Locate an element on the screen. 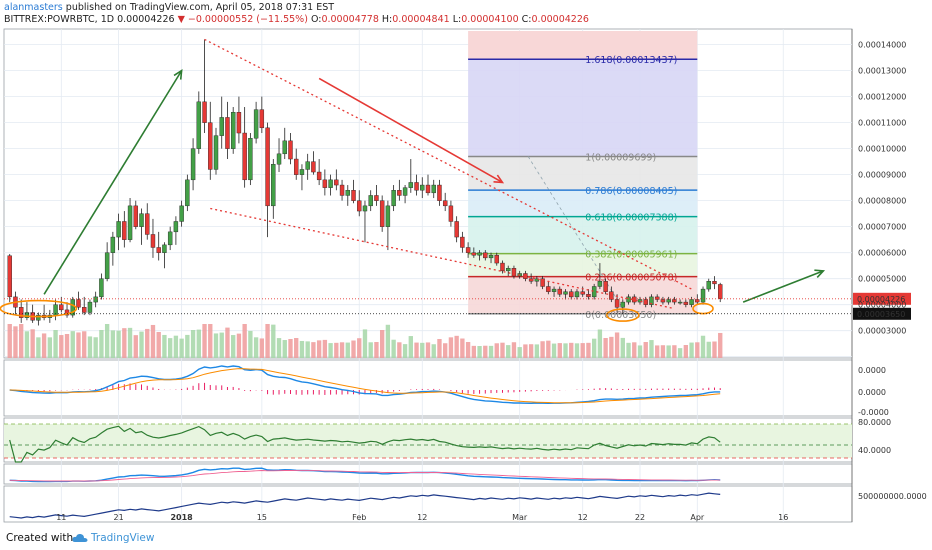 The height and width of the screenshot is (550, 932). x-tick-label: 2018 is located at coordinates (181, 517).